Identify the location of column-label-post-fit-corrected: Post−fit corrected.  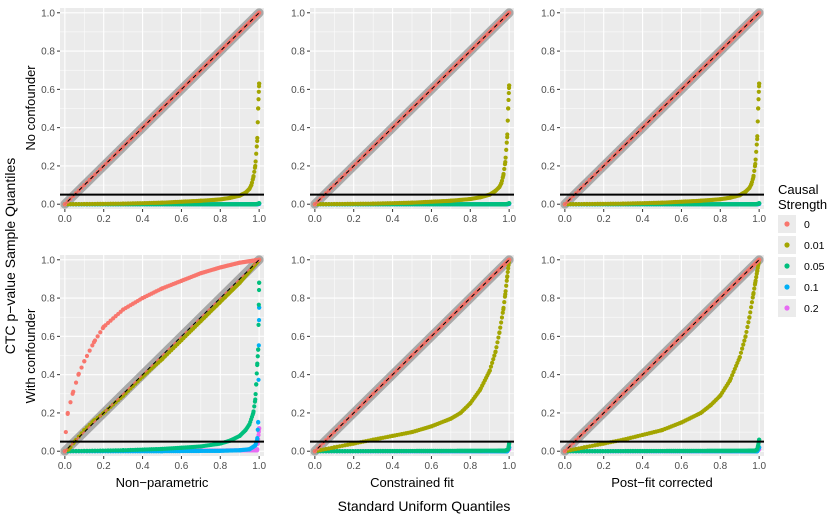
(662, 482).